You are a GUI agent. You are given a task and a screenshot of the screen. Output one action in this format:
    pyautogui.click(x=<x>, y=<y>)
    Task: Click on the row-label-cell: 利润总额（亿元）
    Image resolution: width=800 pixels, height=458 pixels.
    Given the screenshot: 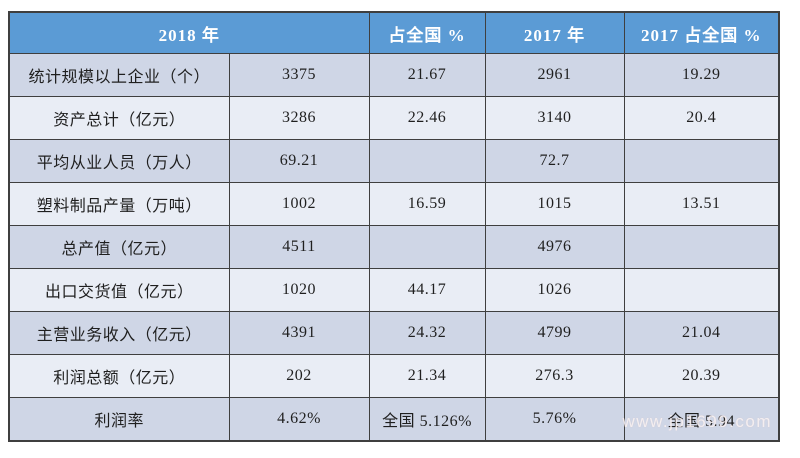 What is the action you would take?
    pyautogui.click(x=119, y=376)
    